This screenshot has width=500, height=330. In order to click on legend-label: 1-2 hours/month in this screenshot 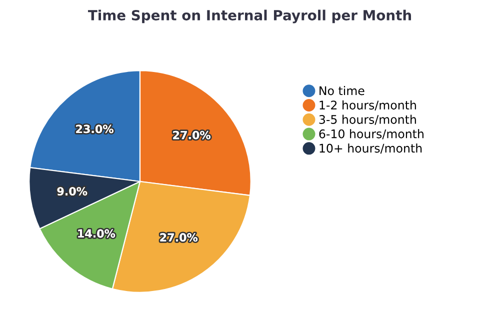, I will do `click(368, 105)`.